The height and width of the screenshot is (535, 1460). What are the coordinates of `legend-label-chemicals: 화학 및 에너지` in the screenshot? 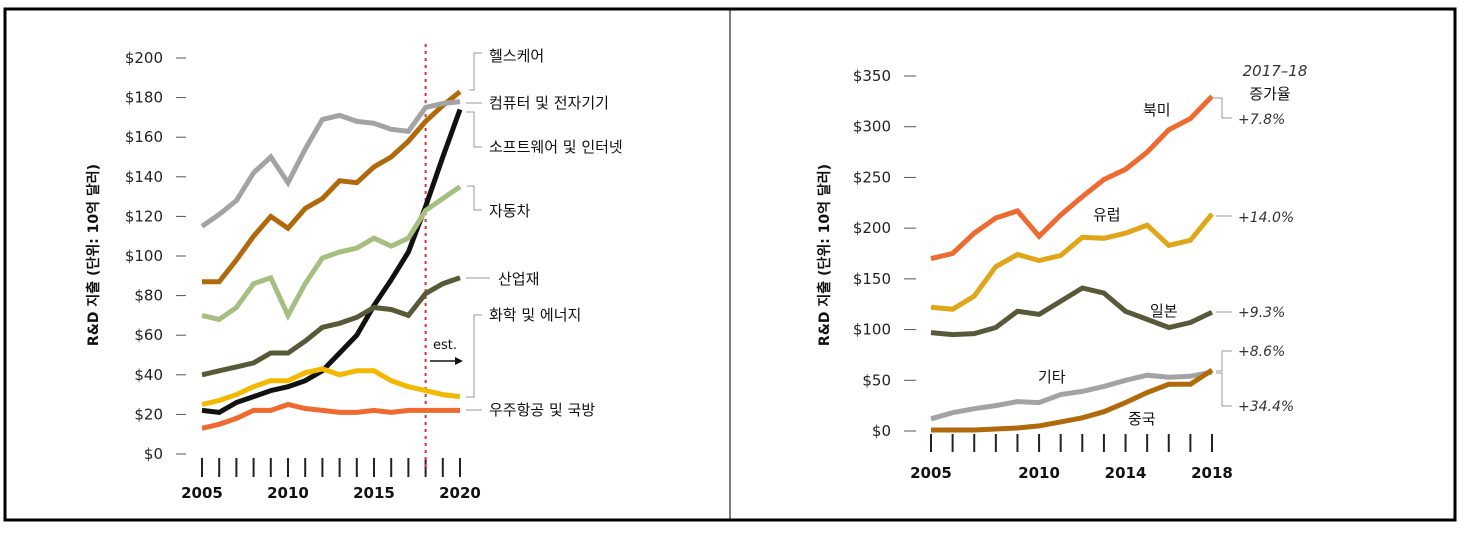 It's located at (535, 315).